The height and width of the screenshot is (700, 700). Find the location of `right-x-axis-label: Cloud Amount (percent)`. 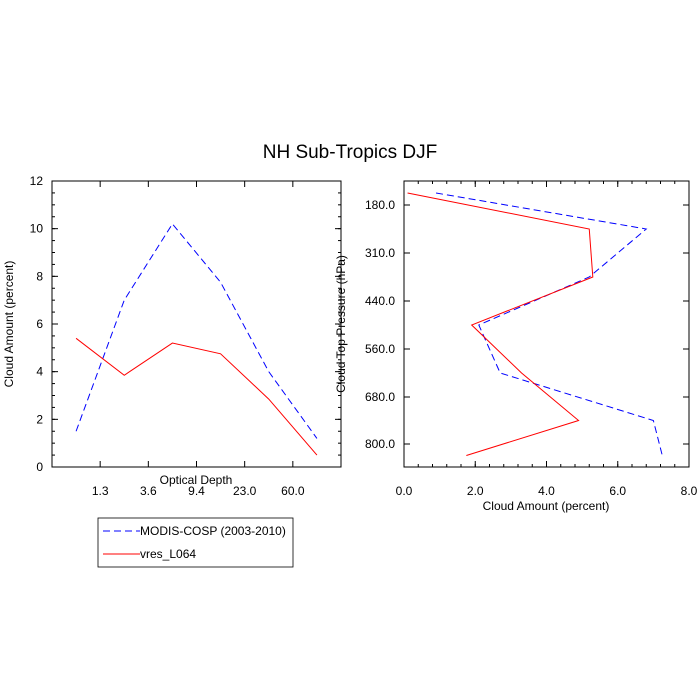

right-x-axis-label: Cloud Amount (percent) is located at coordinates (546, 506).